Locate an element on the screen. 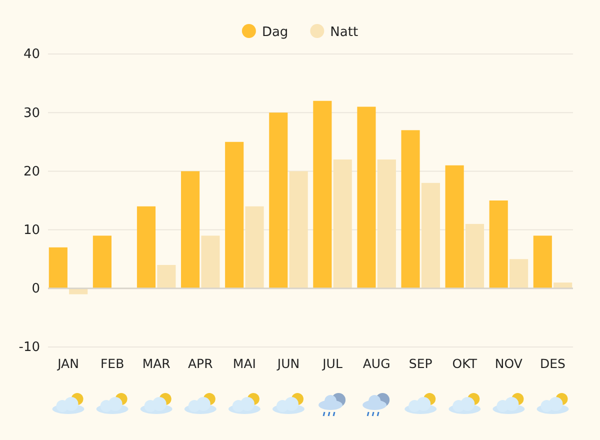  x-tick-label: MAR is located at coordinates (156, 363).